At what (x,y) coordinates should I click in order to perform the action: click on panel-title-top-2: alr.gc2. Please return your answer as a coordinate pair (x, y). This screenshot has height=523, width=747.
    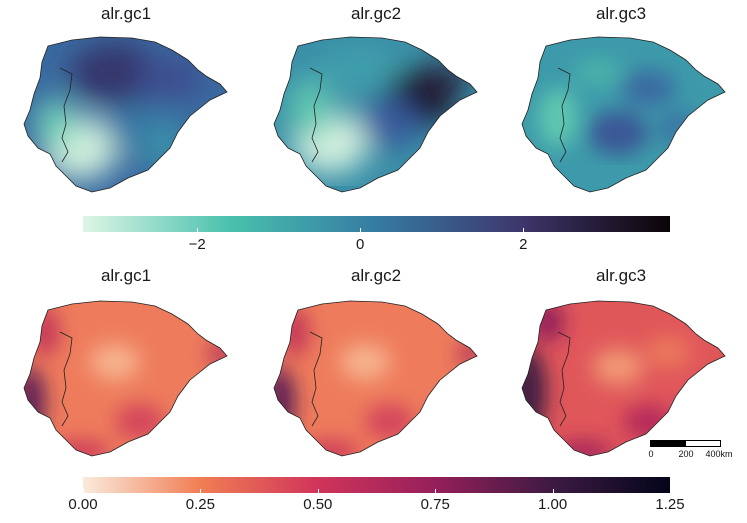
    Looking at the image, I should click on (376, 13).